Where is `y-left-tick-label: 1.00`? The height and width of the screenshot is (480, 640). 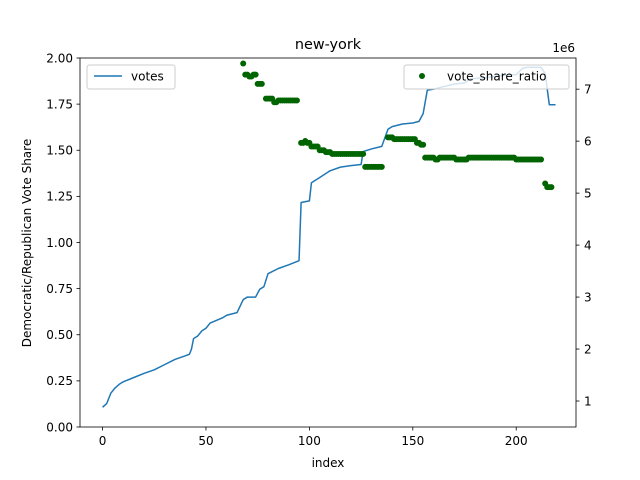 y-left-tick-label: 1.00 is located at coordinates (59, 243).